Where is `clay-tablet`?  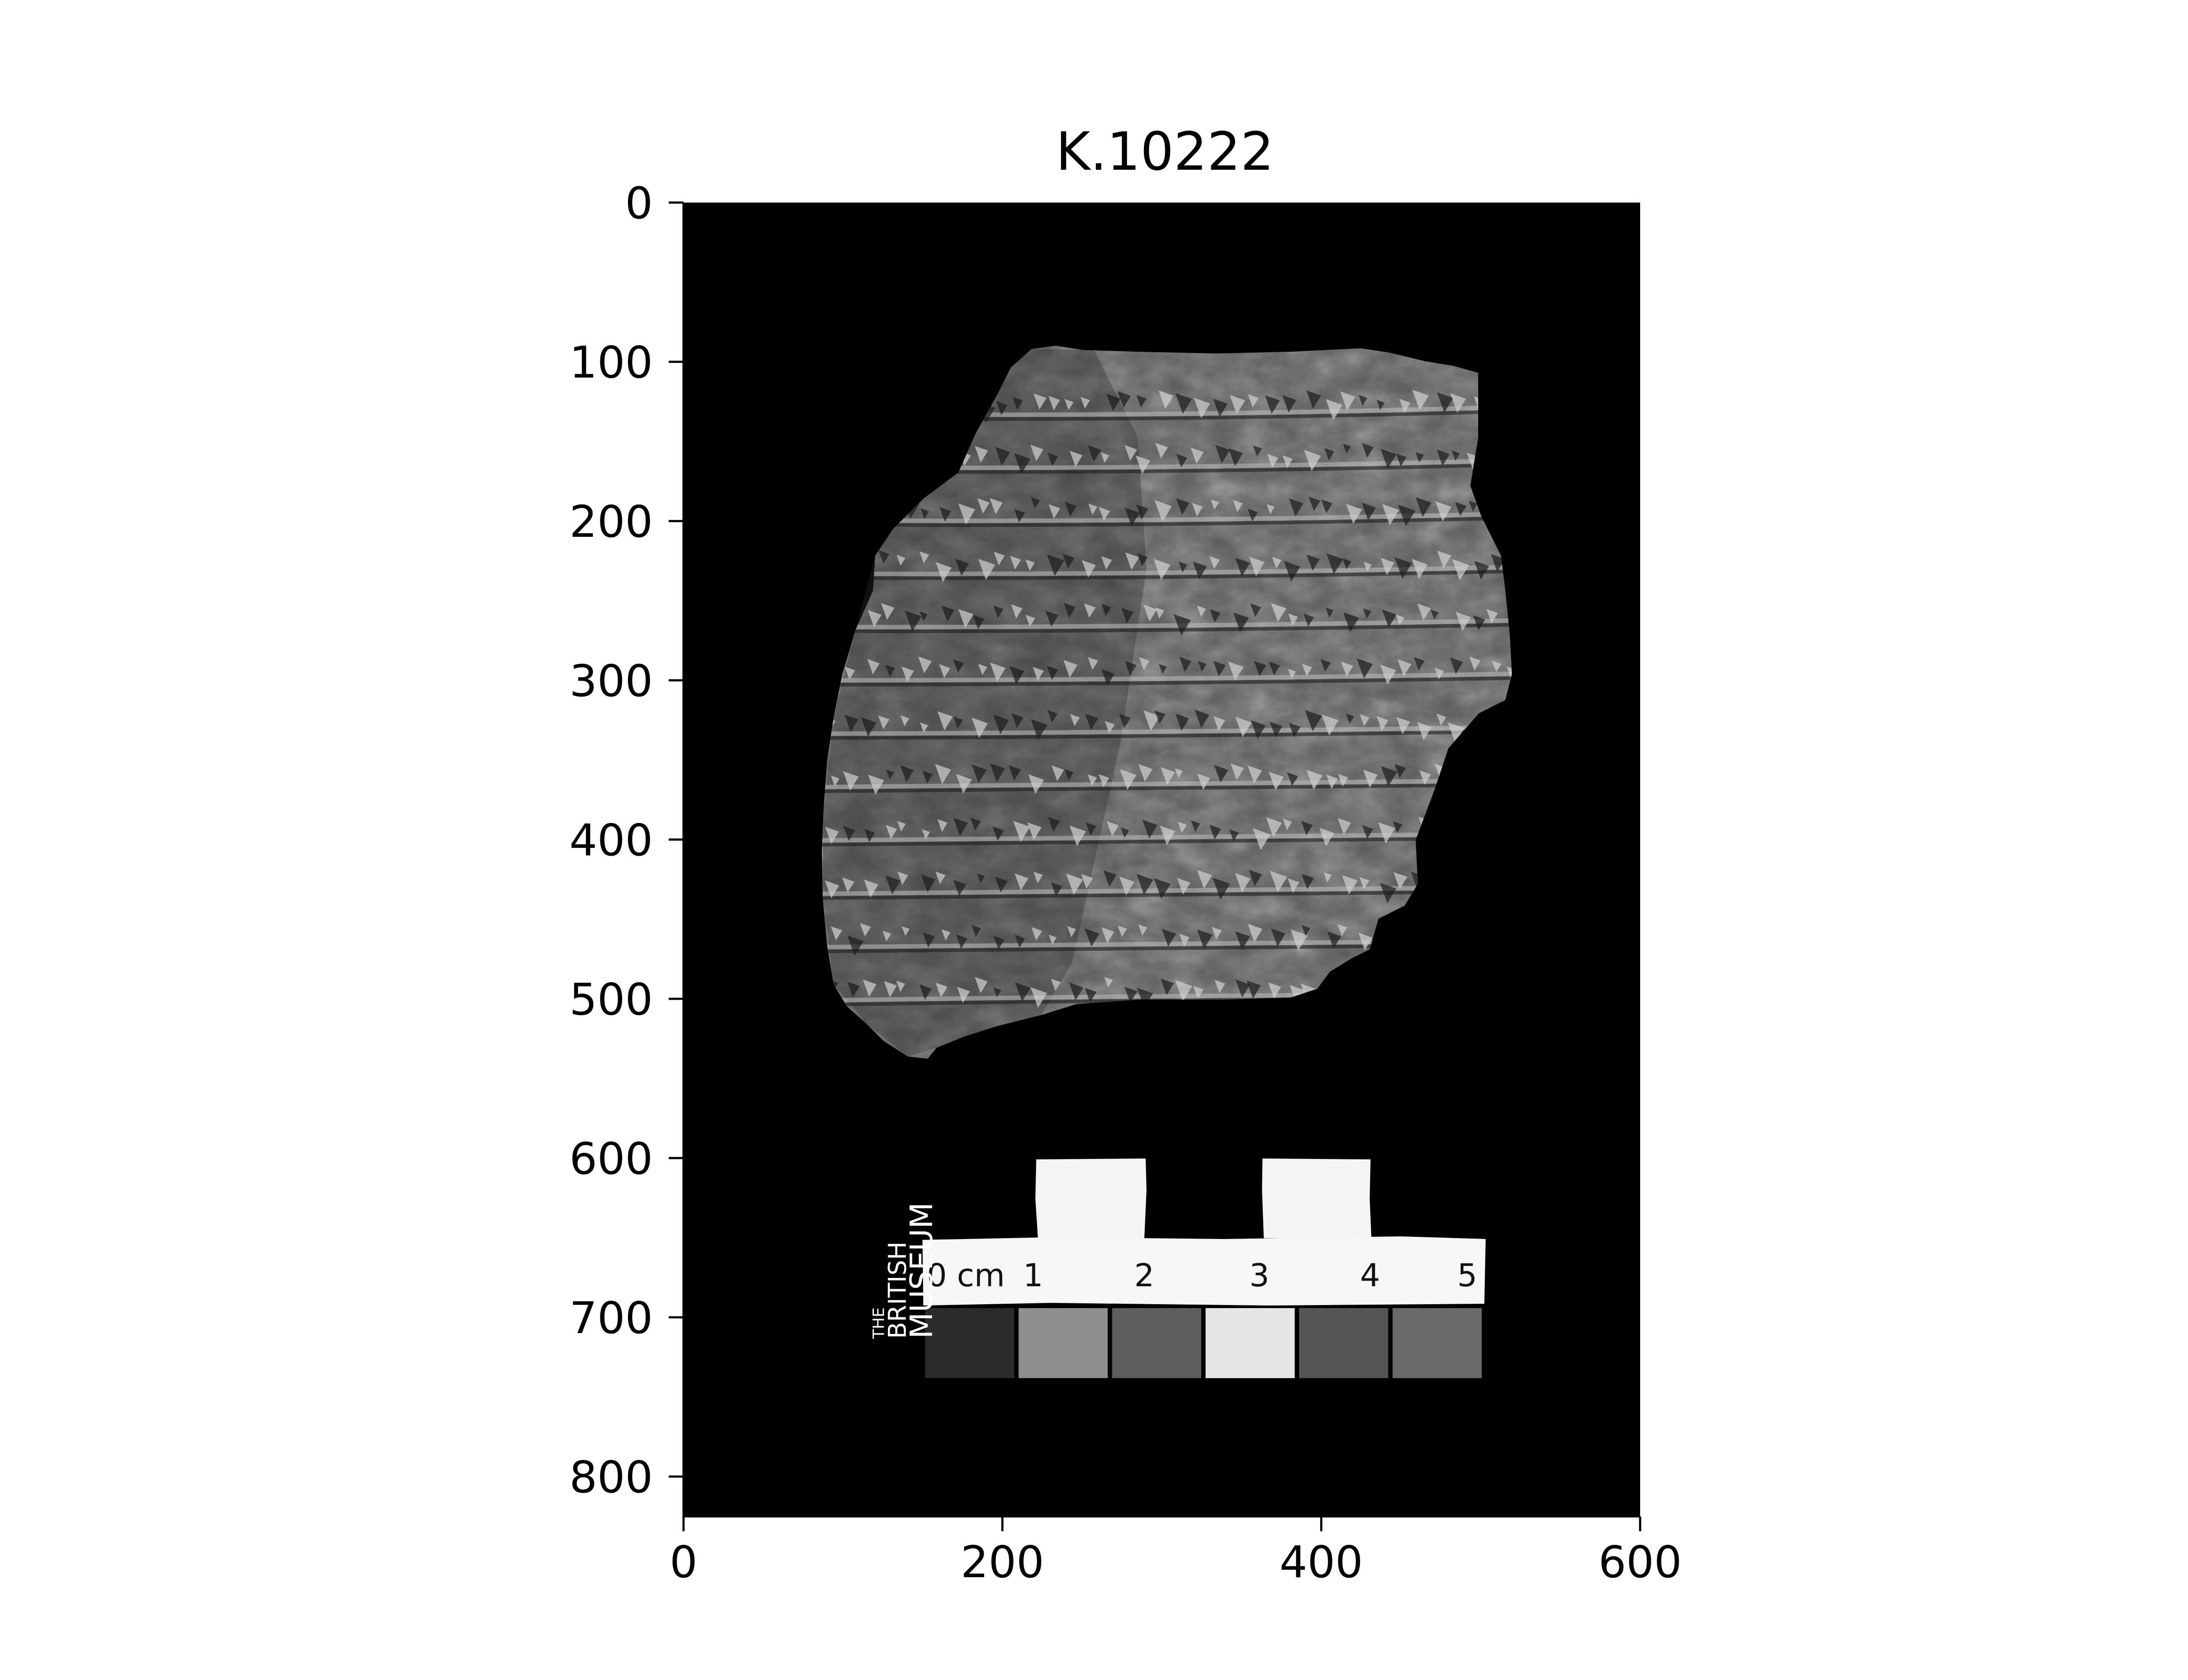 clay-tablet is located at coordinates (1167, 702).